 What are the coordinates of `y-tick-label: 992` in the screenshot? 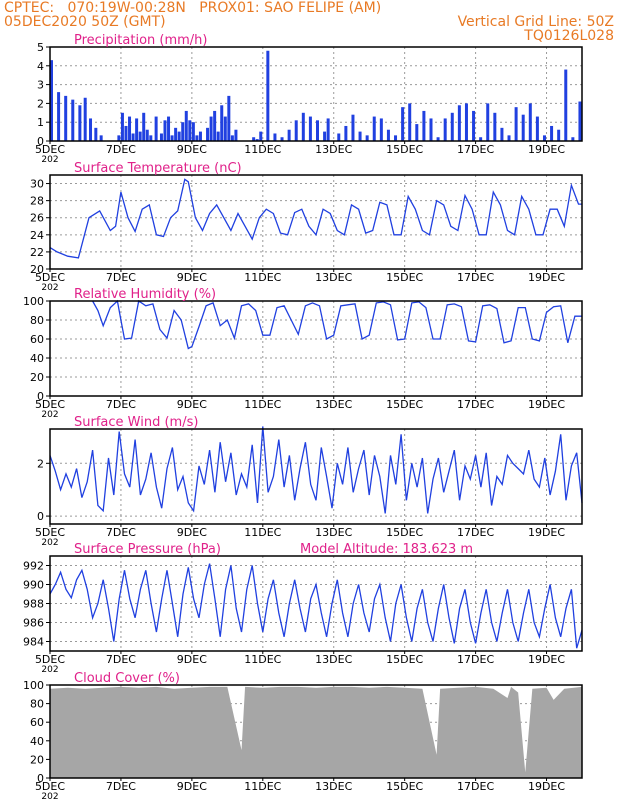 It's located at (33, 566).